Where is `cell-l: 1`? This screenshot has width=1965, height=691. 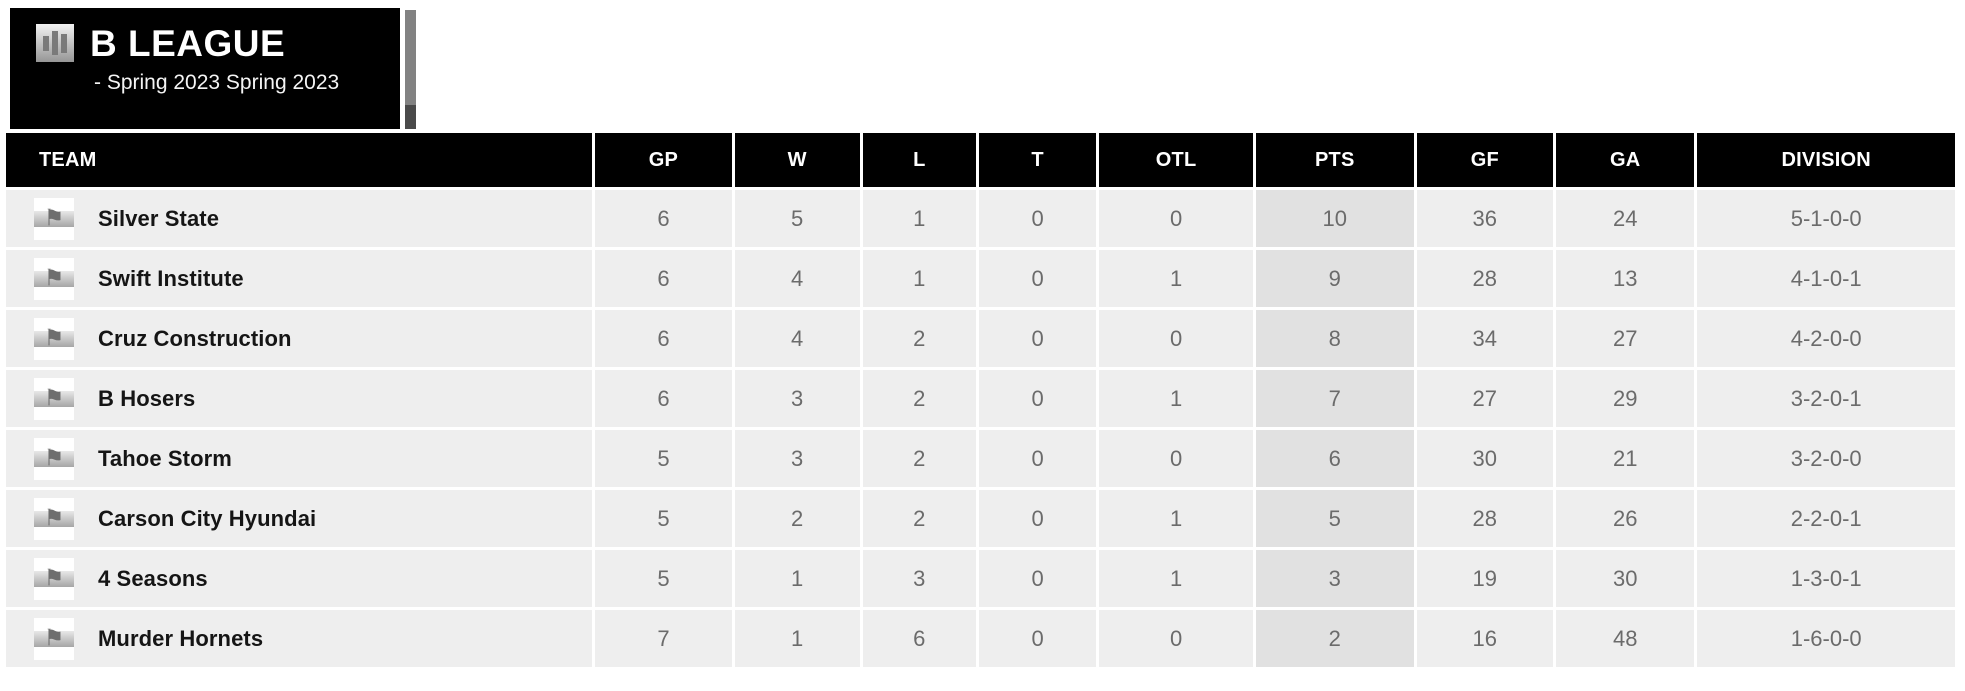
cell-l: 1 is located at coordinates (919, 278).